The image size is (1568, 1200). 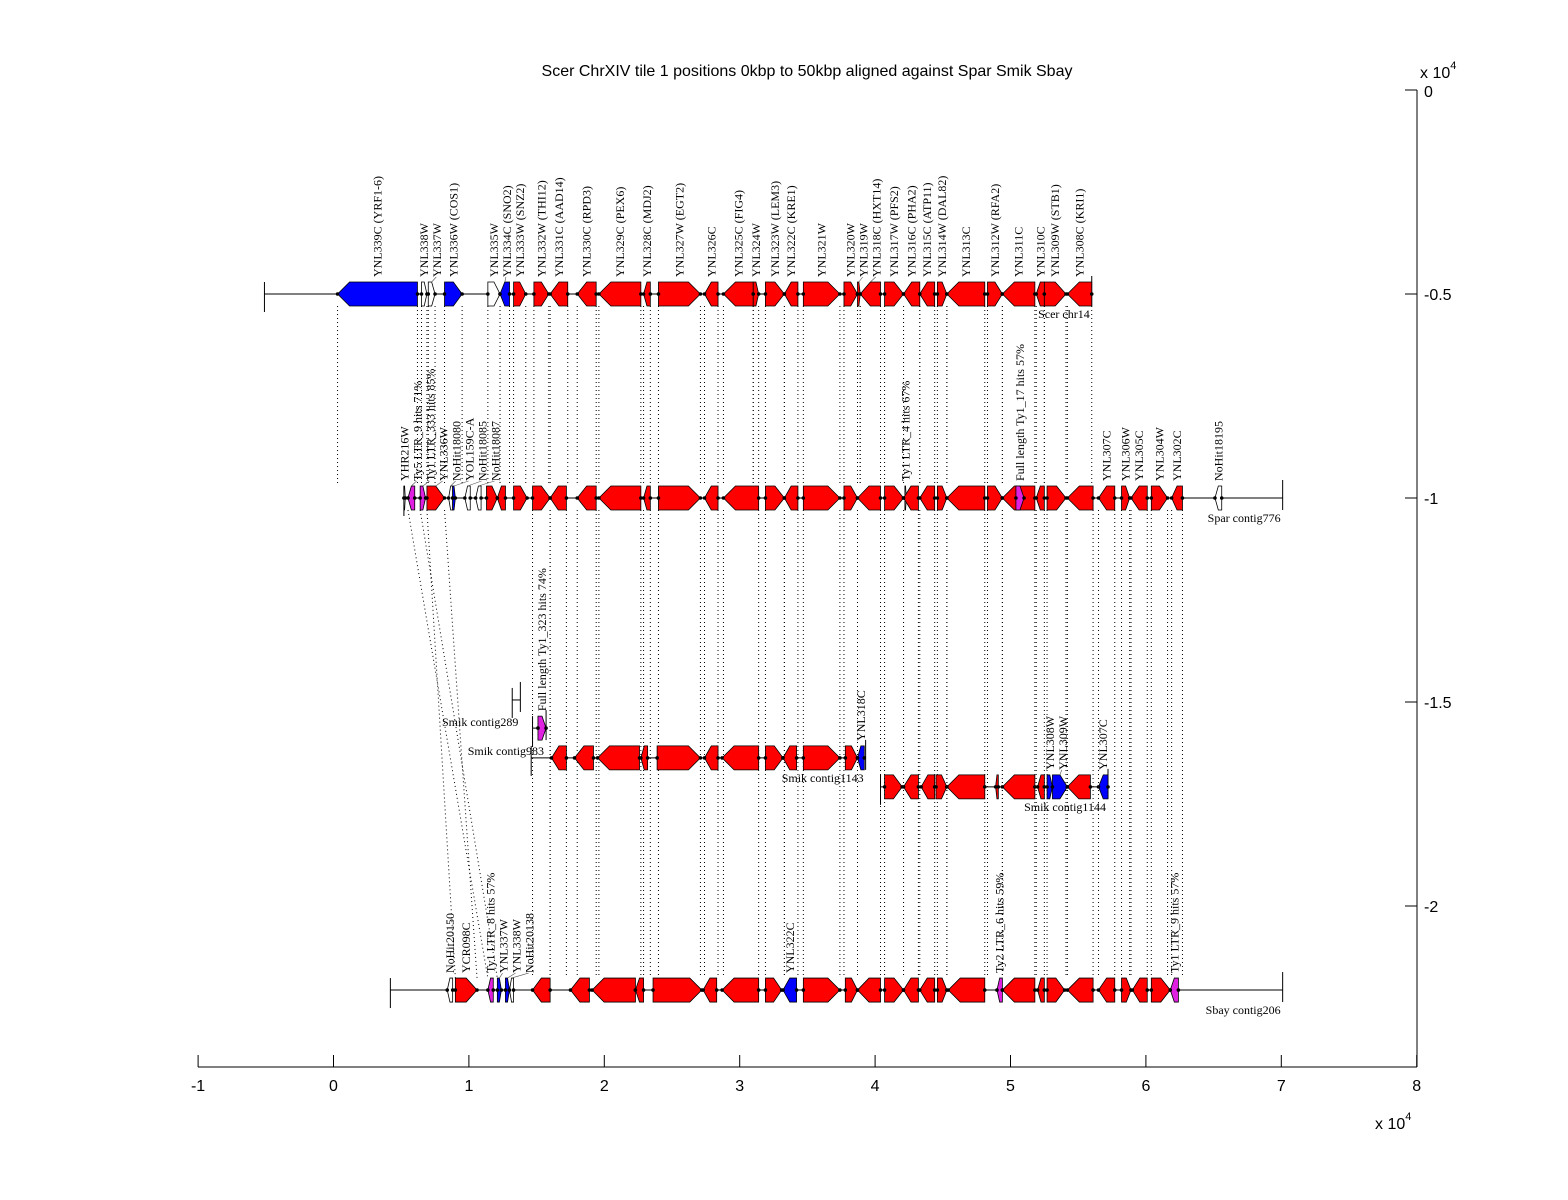 What do you see at coordinates (441, 744) in the screenshot?
I see `ortholog-link-line` at bounding box center [441, 744].